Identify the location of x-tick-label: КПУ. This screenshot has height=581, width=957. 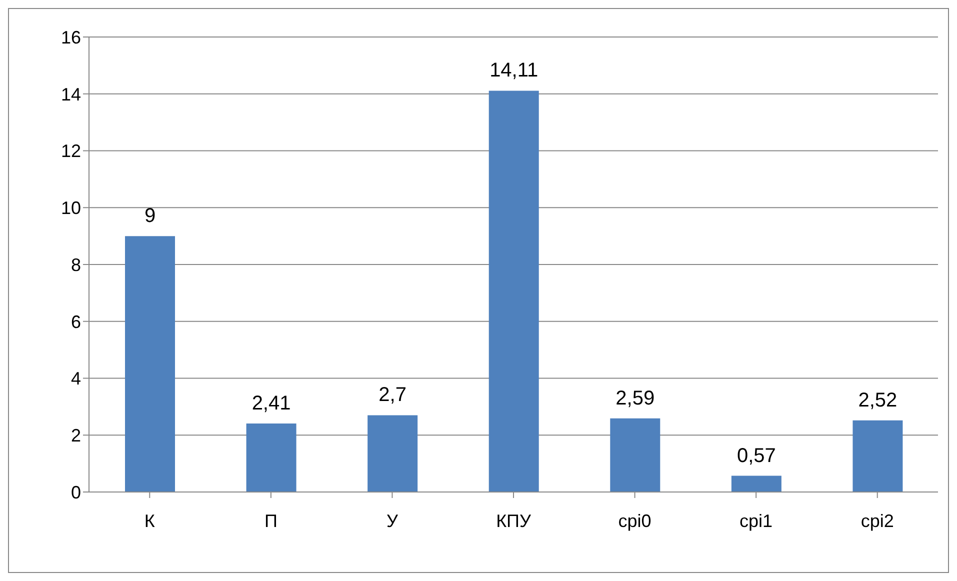
(514, 520).